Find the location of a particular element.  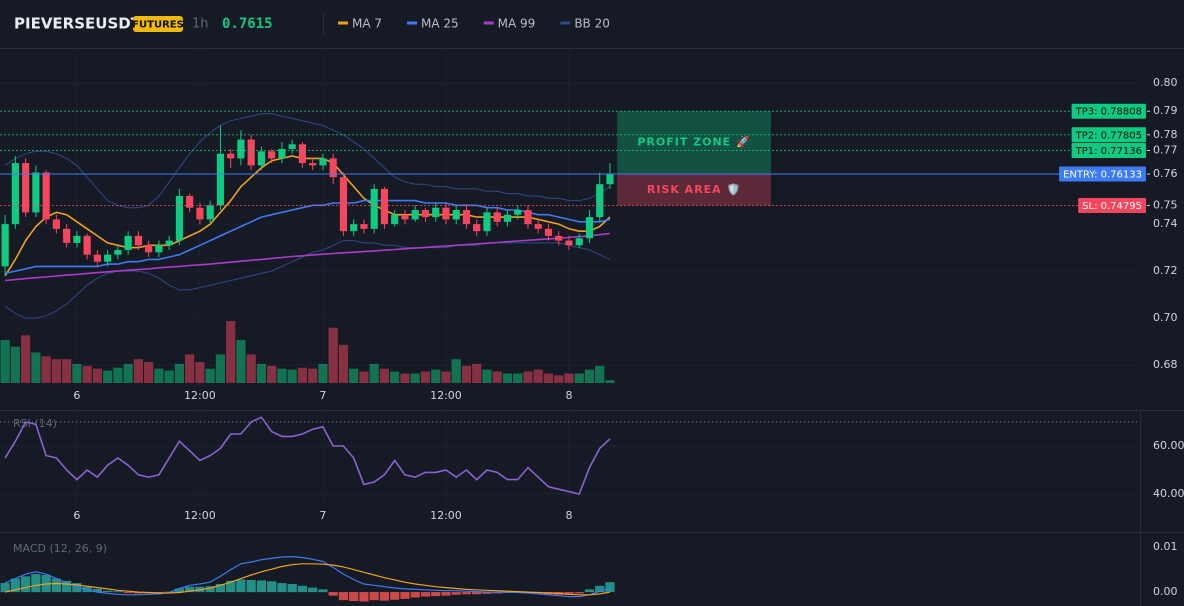

level-label: SL: 0.74795 is located at coordinates (1112, 206).